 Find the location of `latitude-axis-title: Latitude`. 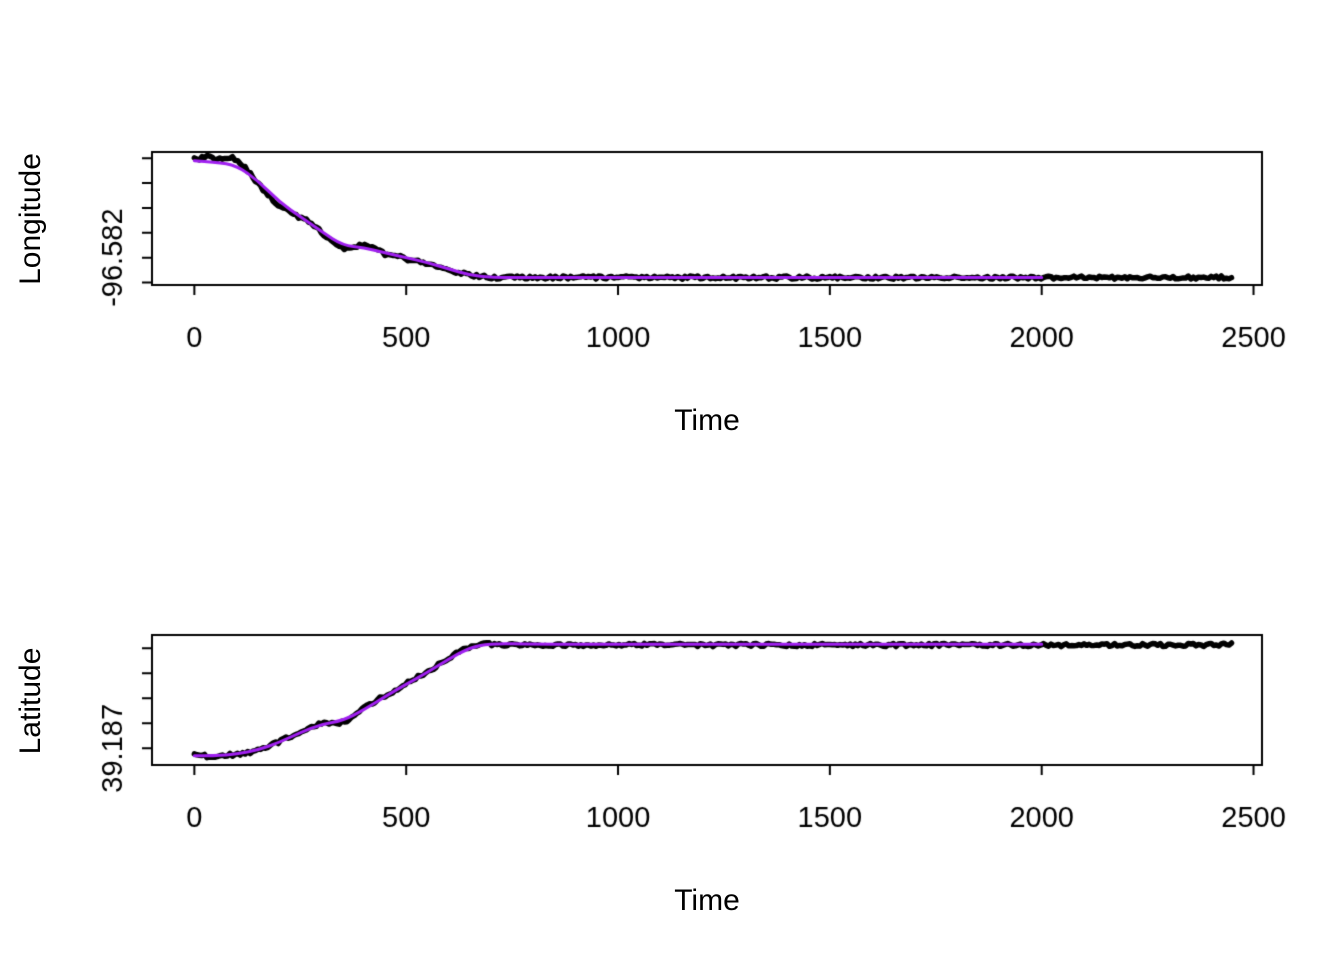

latitude-axis-title: Latitude is located at coordinates (30, 701).